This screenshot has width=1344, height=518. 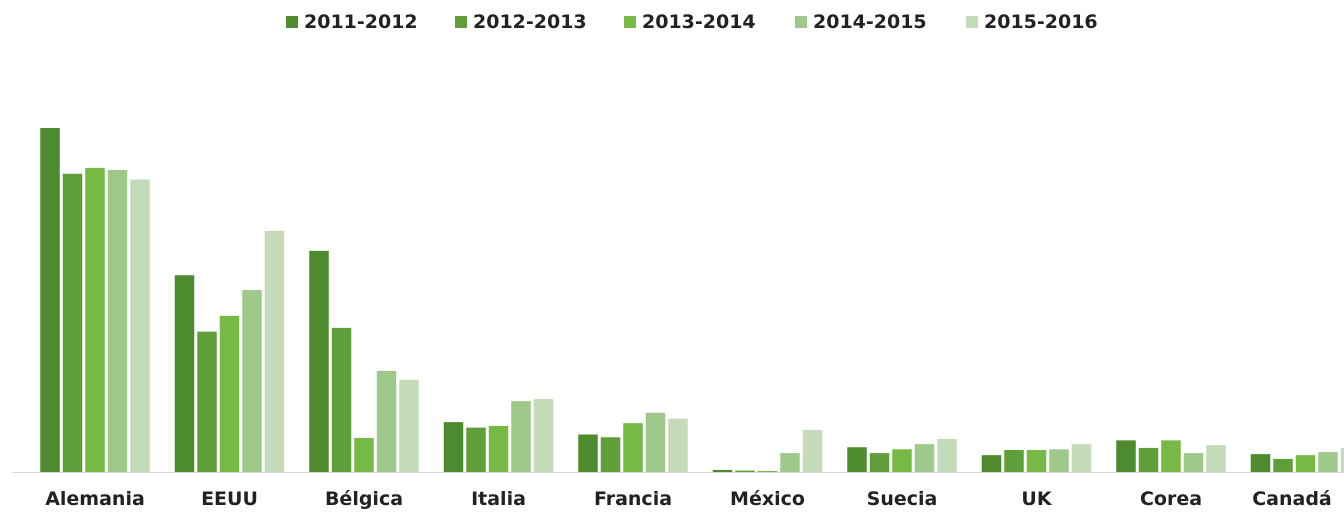 What do you see at coordinates (530, 22) in the screenshot?
I see `legend-label-2012-2013: 2012-2013` at bounding box center [530, 22].